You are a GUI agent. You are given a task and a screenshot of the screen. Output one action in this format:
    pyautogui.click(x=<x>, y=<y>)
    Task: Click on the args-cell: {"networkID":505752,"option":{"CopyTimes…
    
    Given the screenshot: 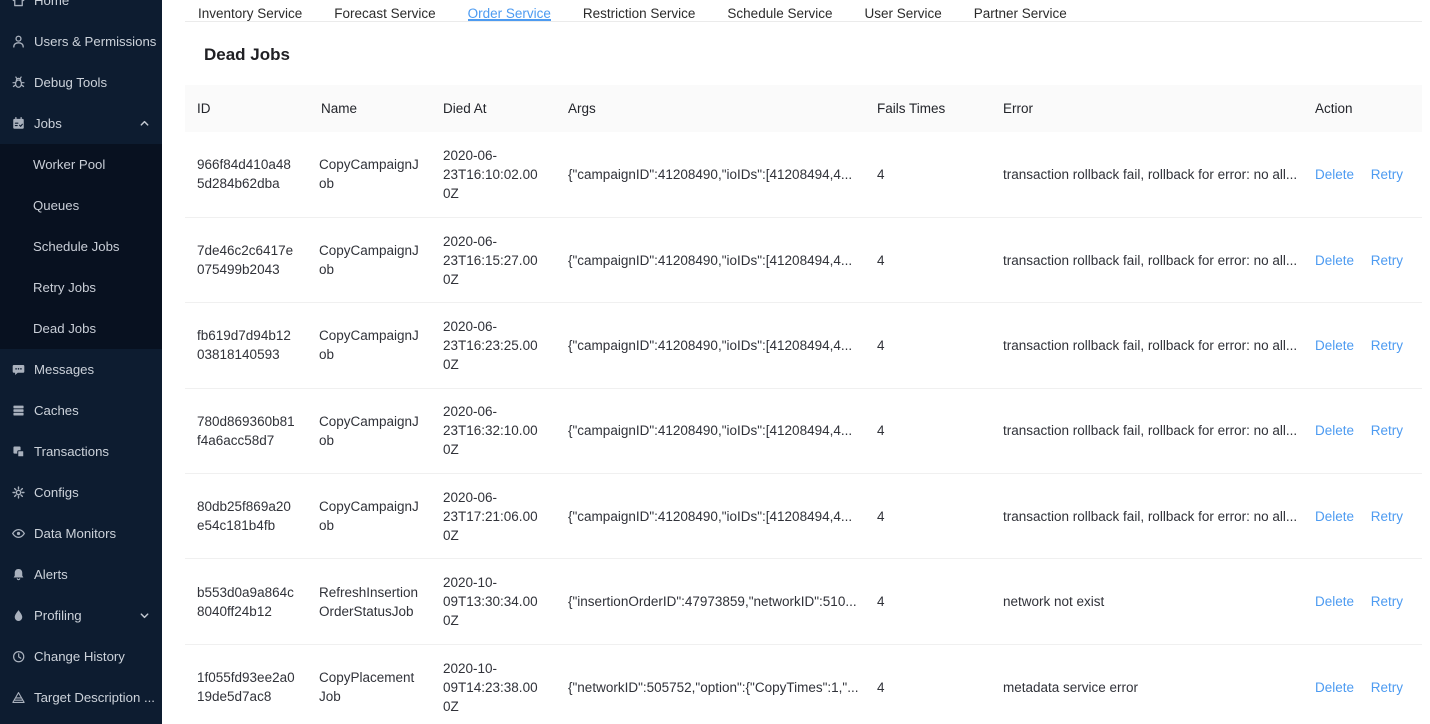 What is the action you would take?
    pyautogui.click(x=710, y=684)
    